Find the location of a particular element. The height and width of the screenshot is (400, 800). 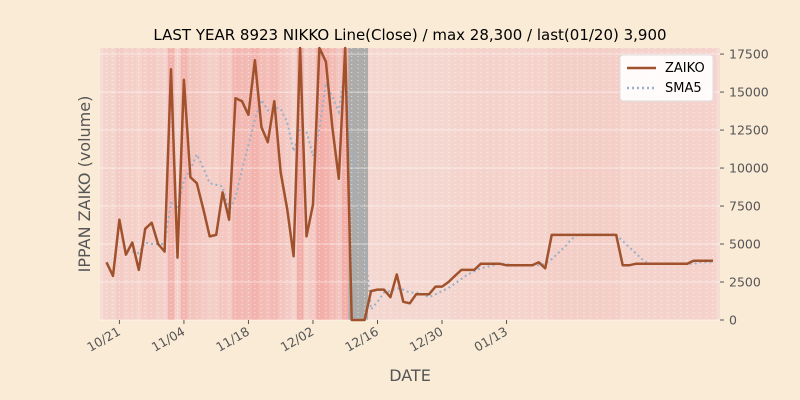

x-tick-label-4: 12/16 is located at coordinates (361, 339).